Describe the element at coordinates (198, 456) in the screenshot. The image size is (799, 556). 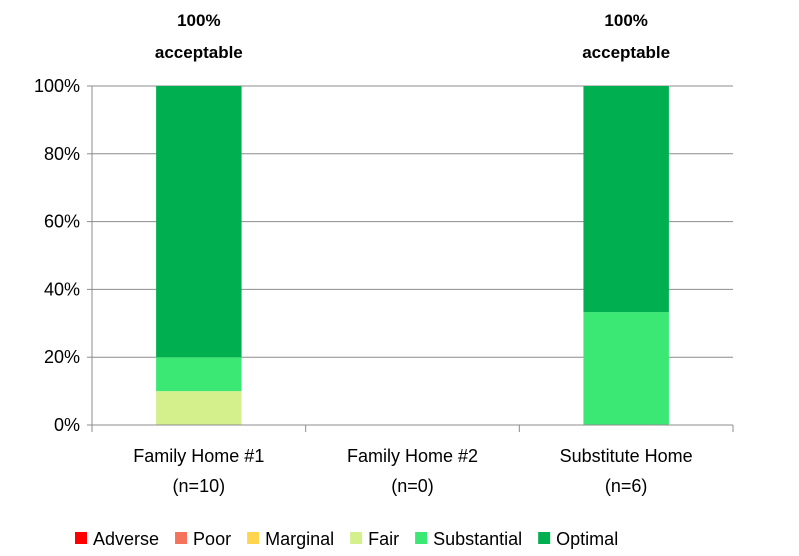
I see `category-label: Family Home #1` at that location.